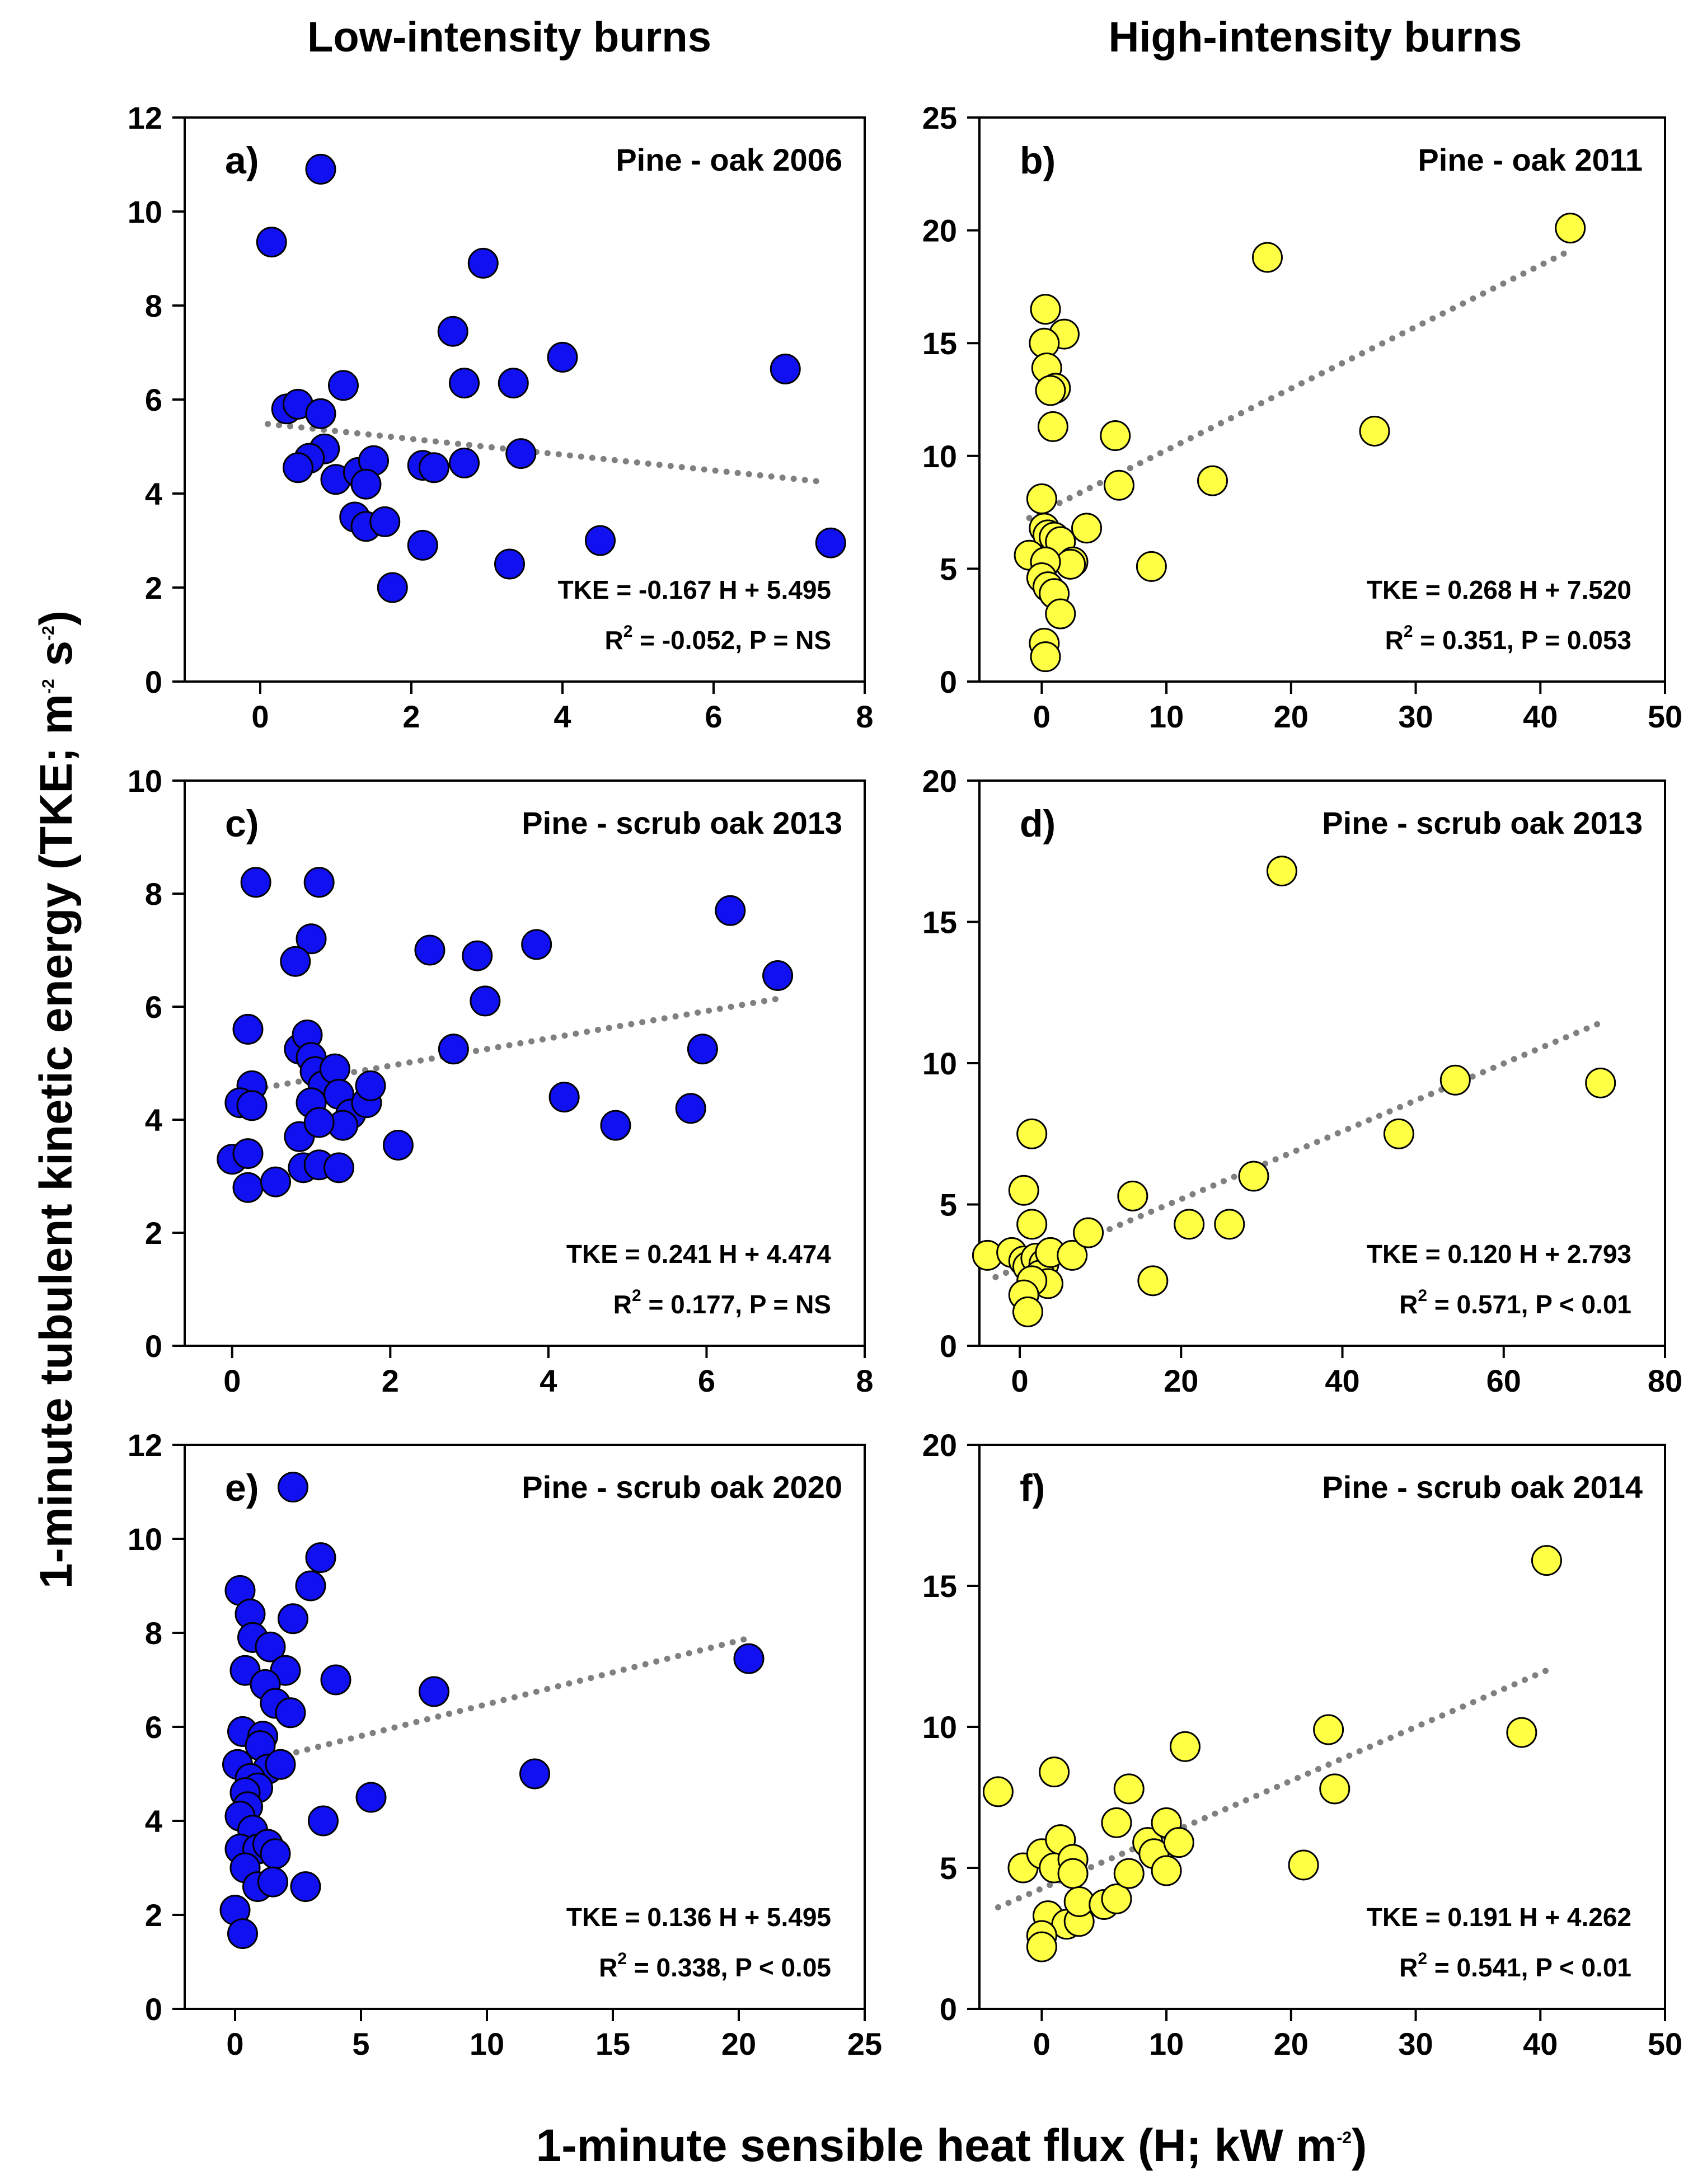  What do you see at coordinates (1415, 2043) in the screenshot?
I see `x-tick-label: 30` at bounding box center [1415, 2043].